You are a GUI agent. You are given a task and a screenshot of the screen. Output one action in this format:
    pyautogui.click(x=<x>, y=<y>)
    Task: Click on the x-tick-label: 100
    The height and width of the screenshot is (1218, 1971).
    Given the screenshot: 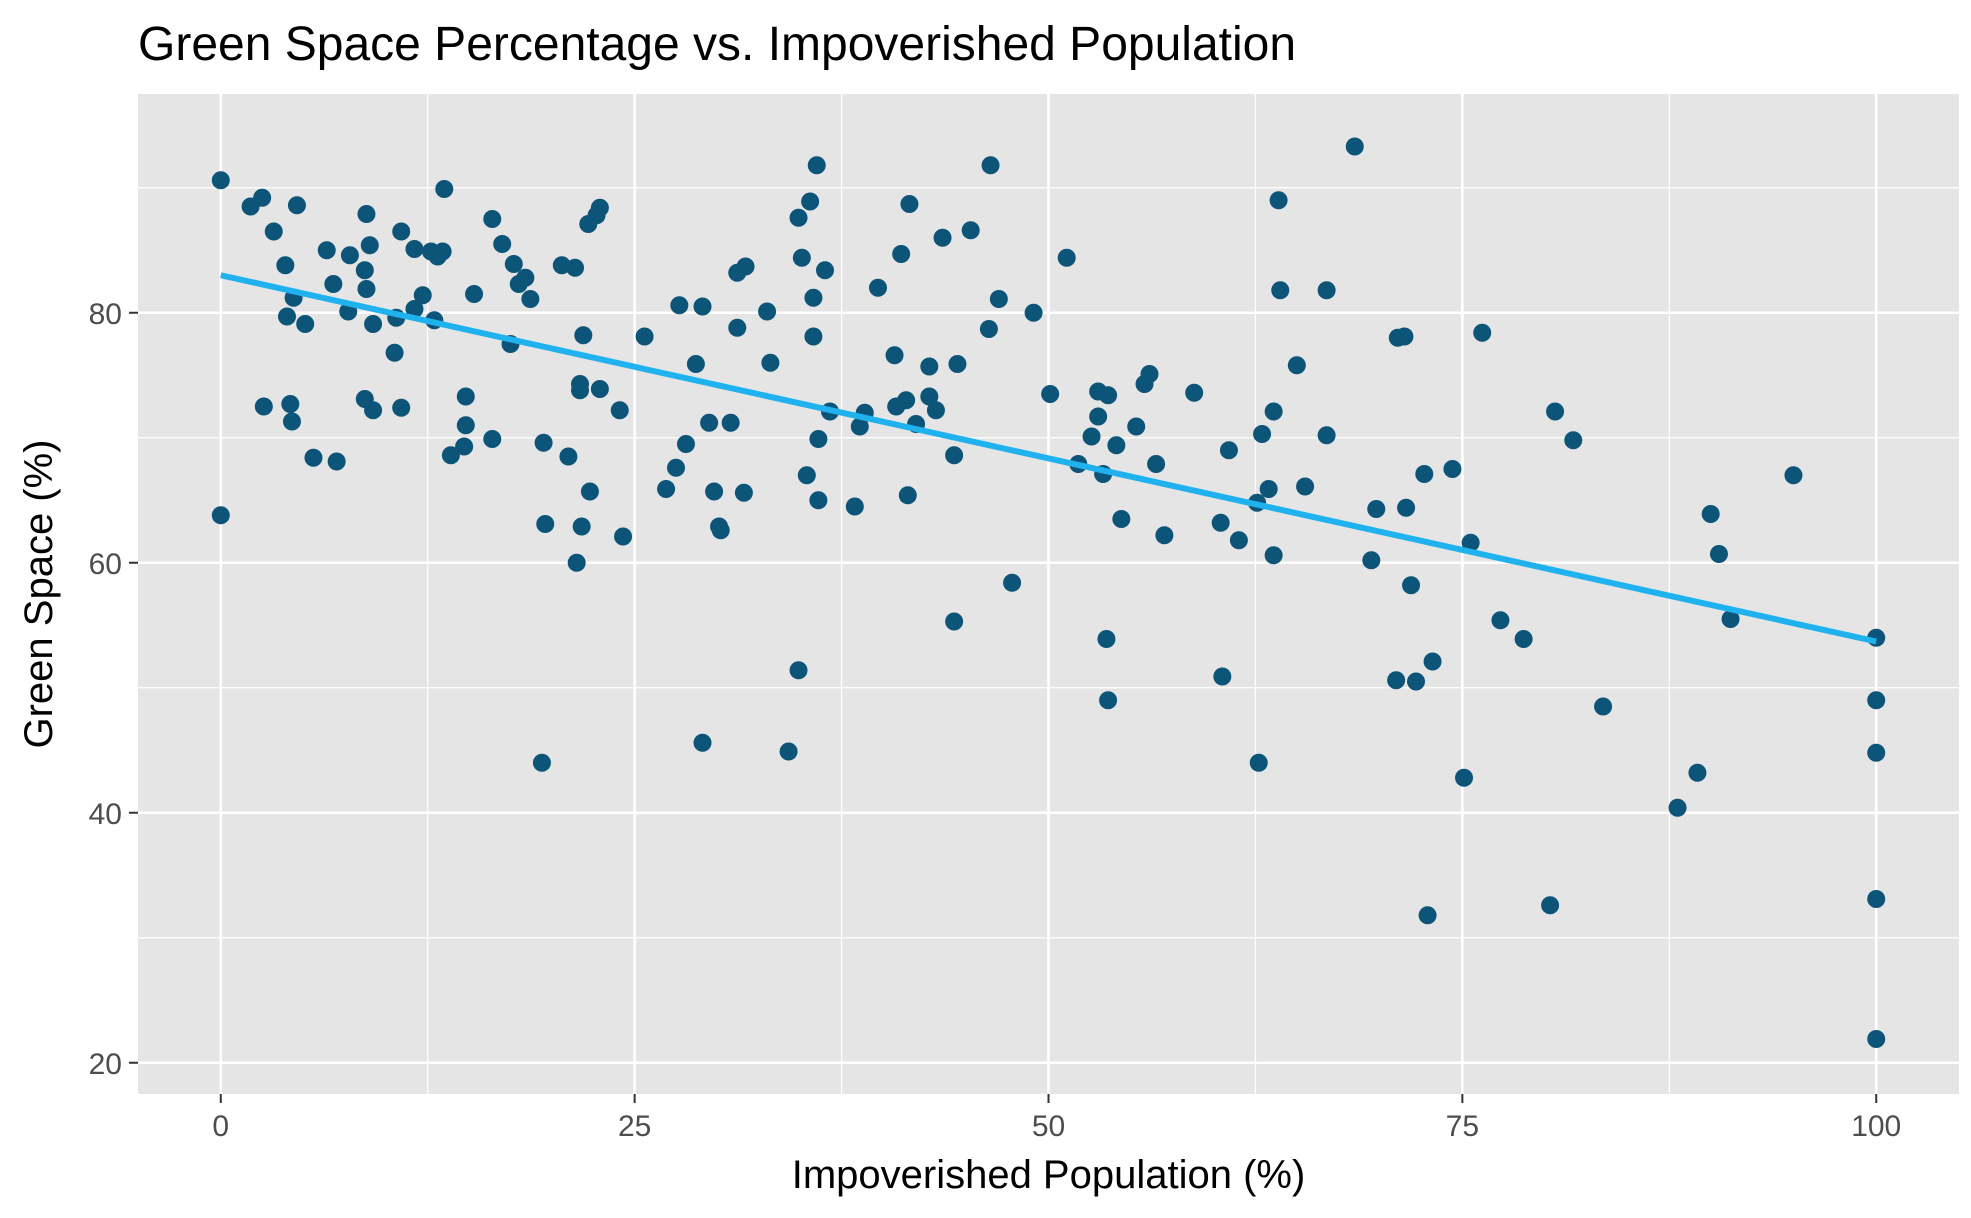 What is the action you would take?
    pyautogui.click(x=1876, y=1126)
    